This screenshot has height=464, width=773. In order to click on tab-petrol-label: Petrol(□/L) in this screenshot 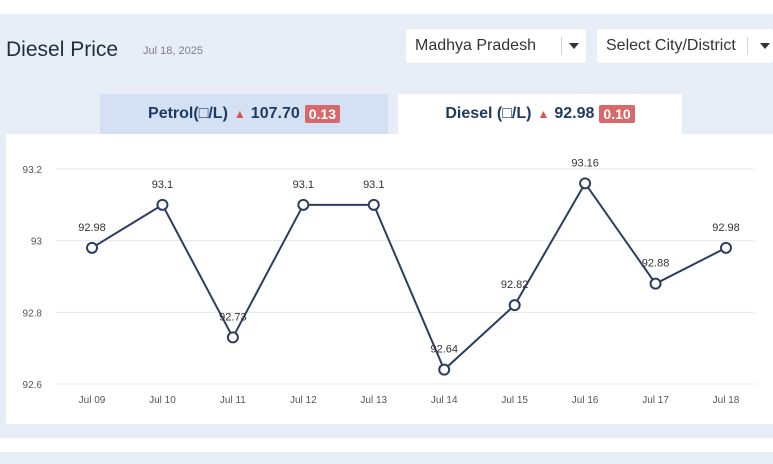, I will do `click(188, 113)`.